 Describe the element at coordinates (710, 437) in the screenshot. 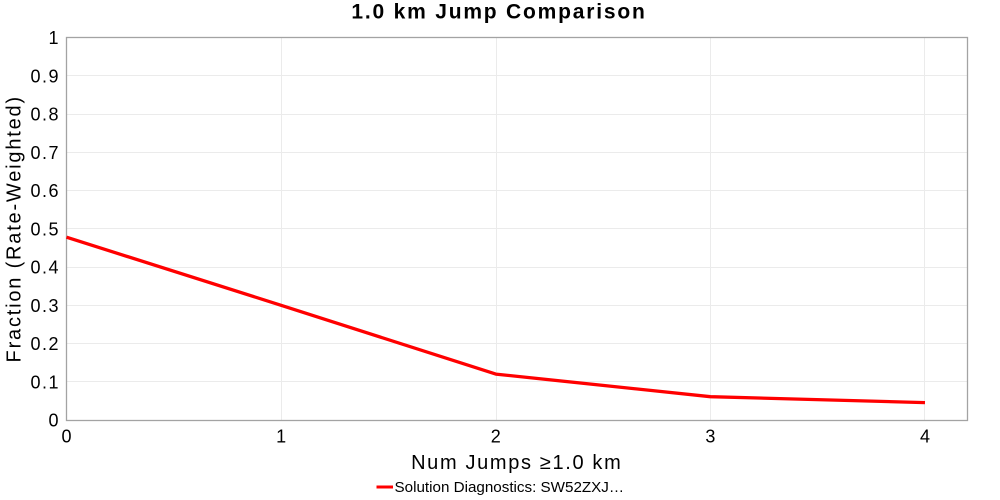

I see `svg-text: 3` at that location.